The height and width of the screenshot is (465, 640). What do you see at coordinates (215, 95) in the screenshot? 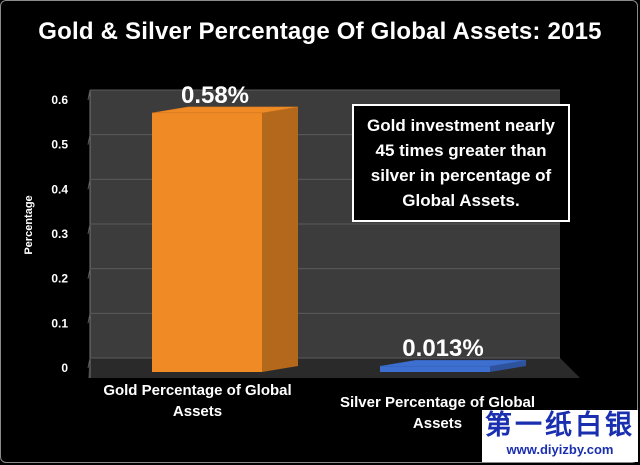
I see `data-label-0: 0.58%` at bounding box center [215, 95].